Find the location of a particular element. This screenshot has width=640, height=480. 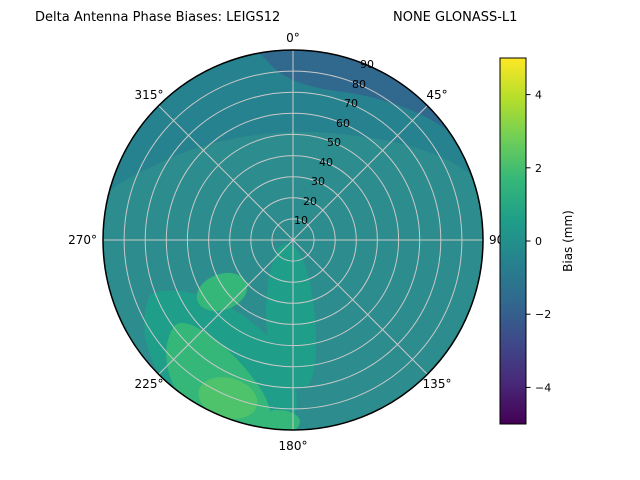

radial-tick-labels: 10 20 30 40 50 60 70 80 90 is located at coordinates (334, 142).